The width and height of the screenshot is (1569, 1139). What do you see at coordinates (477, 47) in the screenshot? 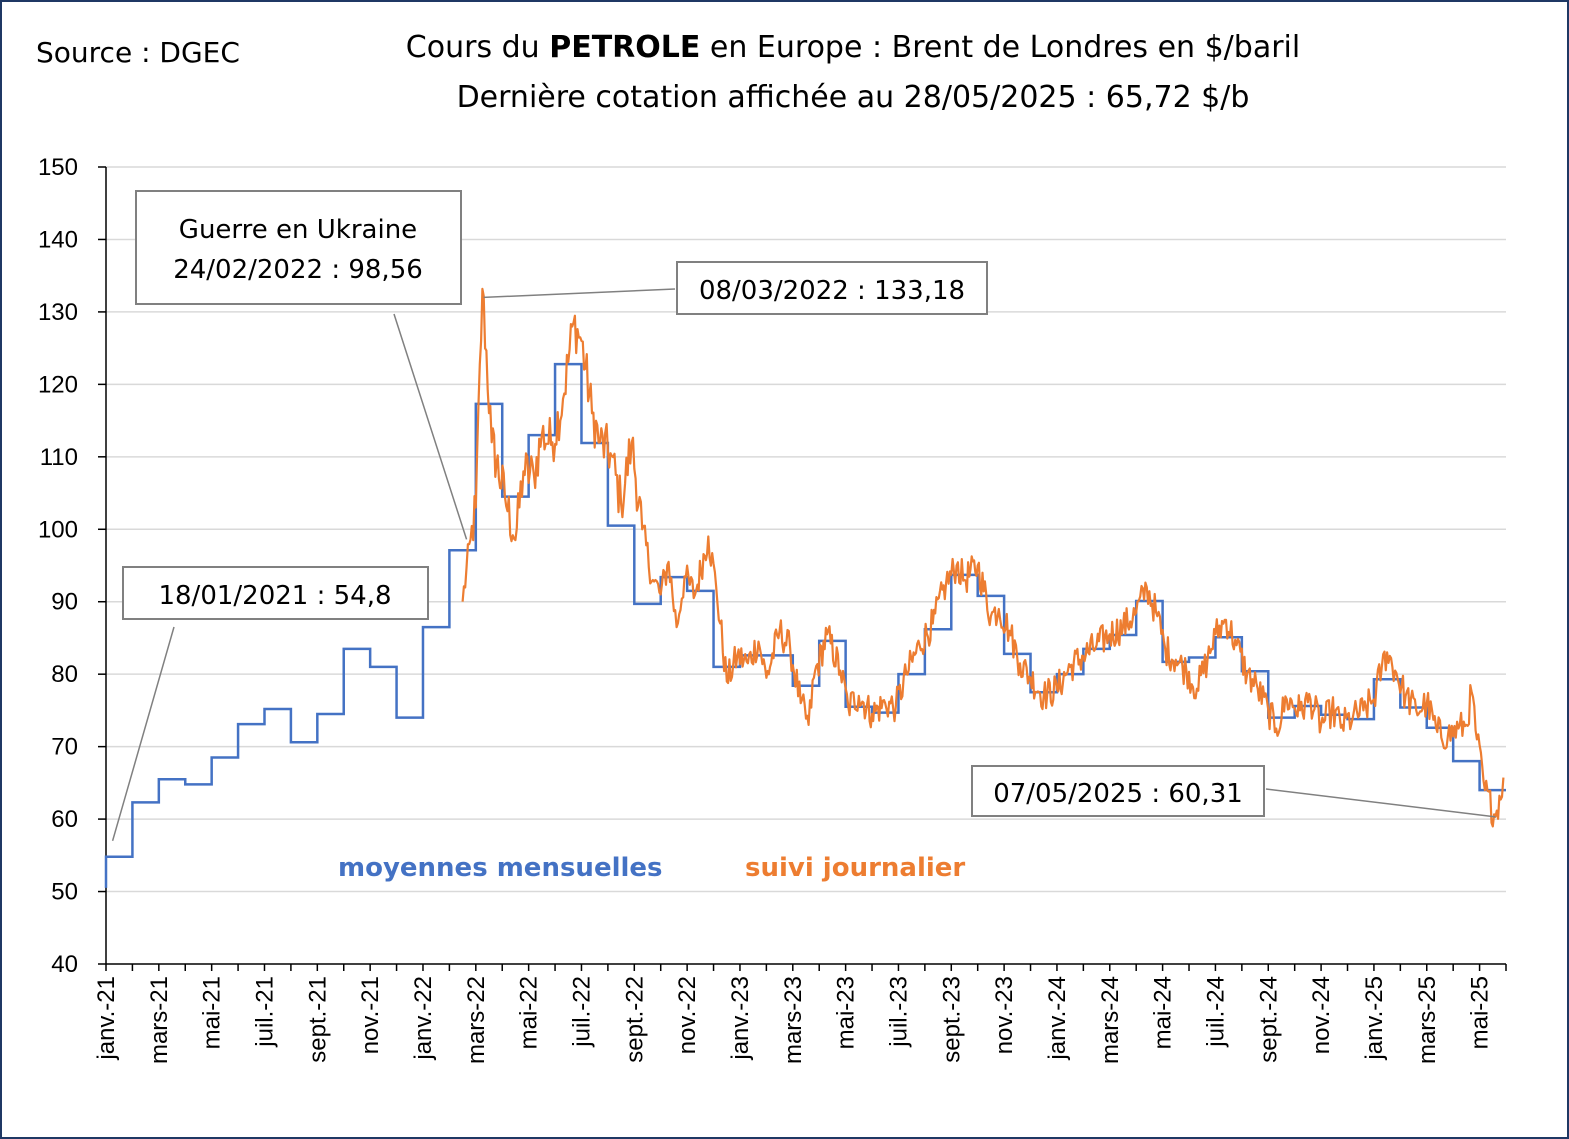
I see `title-prefix: Cours du` at bounding box center [477, 47].